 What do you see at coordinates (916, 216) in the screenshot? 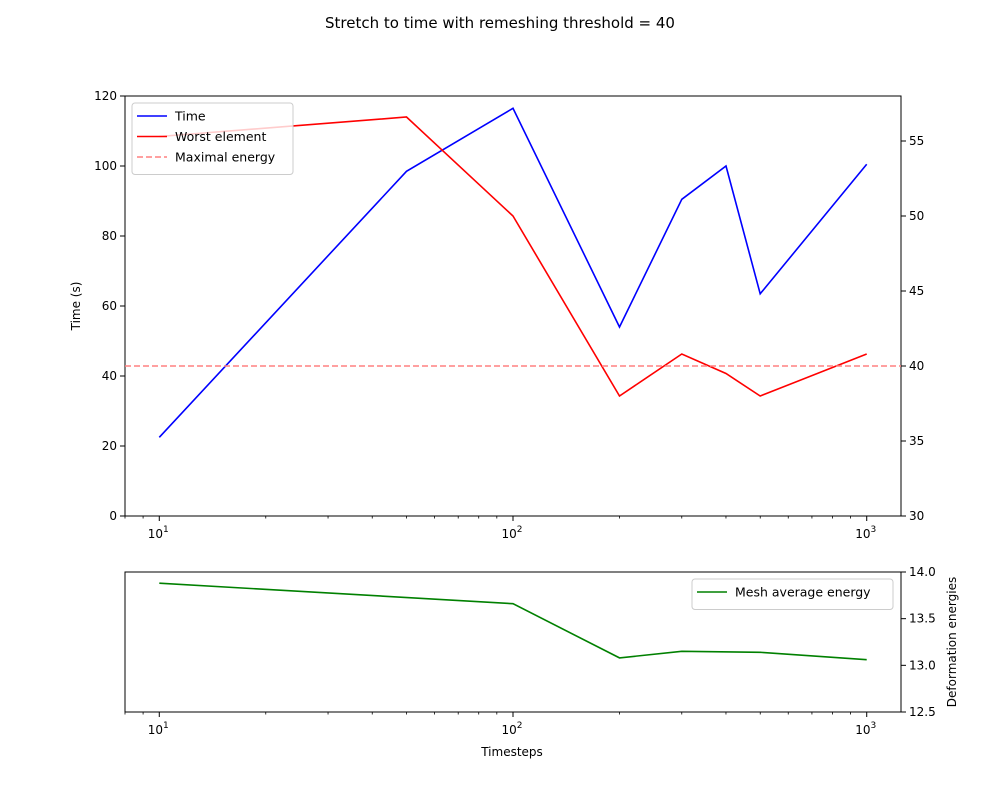
I see `right-y-tick-label: 50` at bounding box center [916, 216].